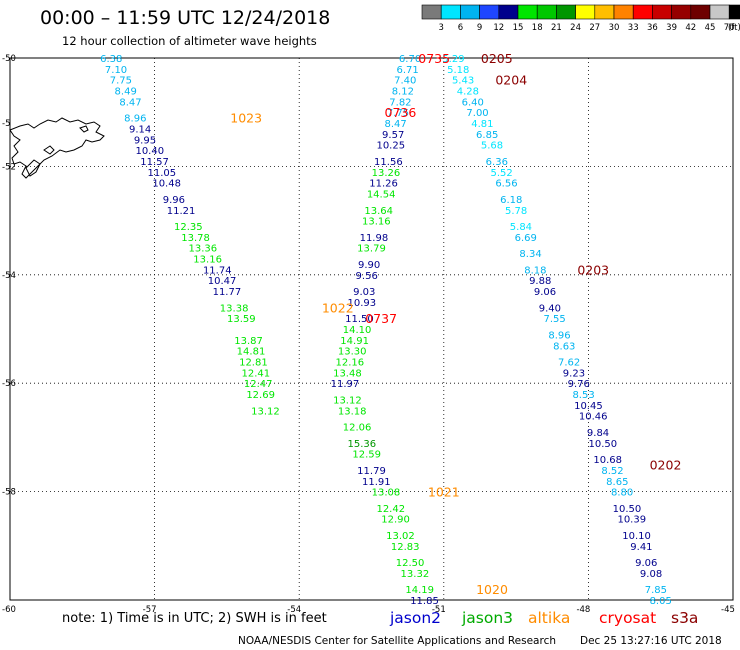 The height and width of the screenshot is (650, 740). I want to click on swh-value: 13.08, so click(386, 493).